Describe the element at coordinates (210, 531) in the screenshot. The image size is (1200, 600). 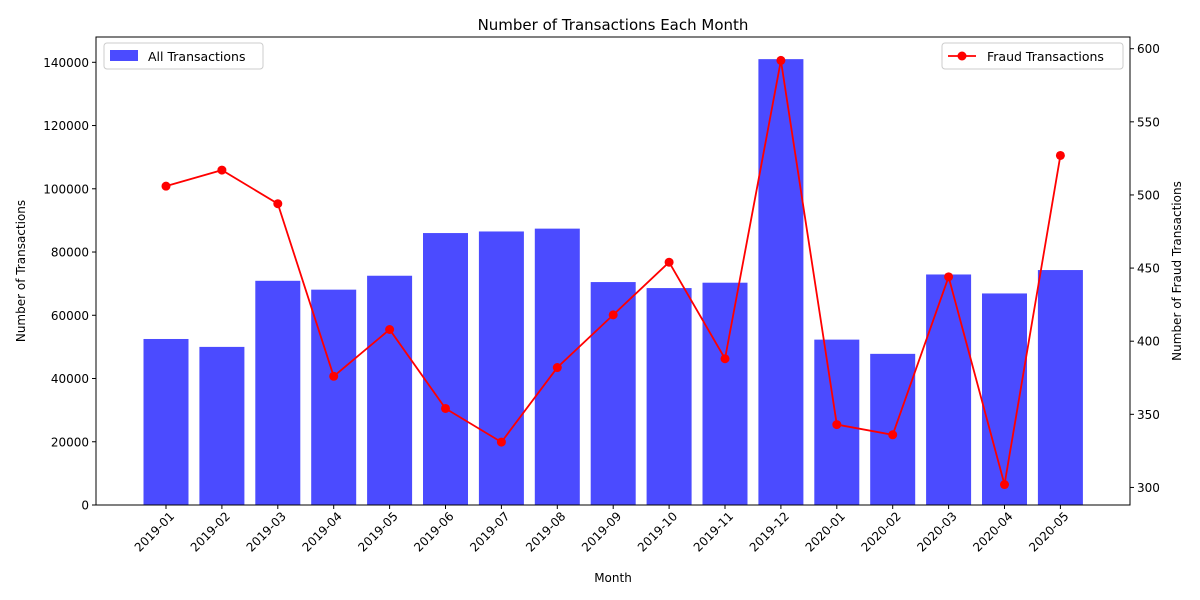
I see `x-tick-label: 2019-02` at that location.